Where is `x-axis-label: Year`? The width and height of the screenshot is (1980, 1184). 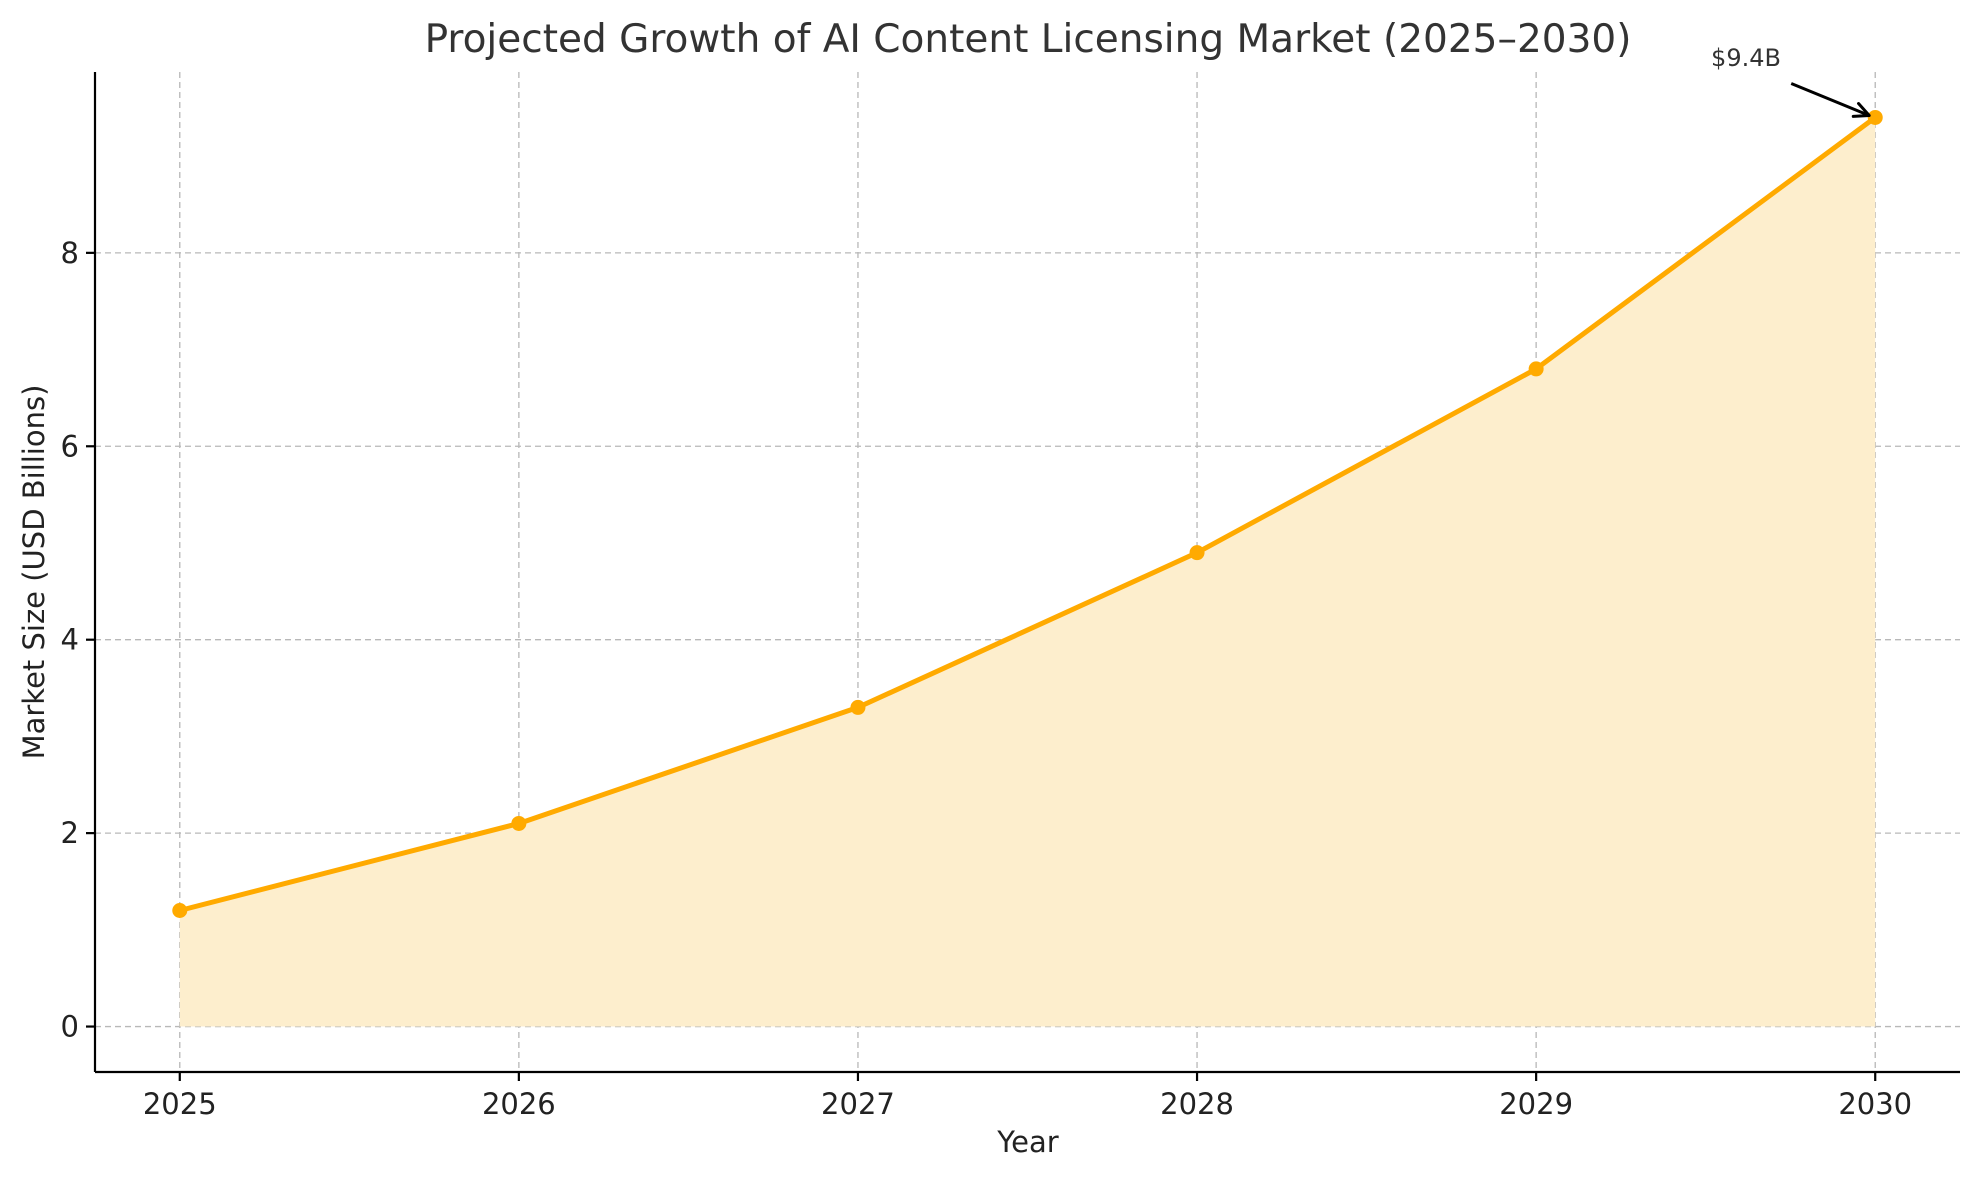
x-axis-label: Year is located at coordinates (1027, 1142).